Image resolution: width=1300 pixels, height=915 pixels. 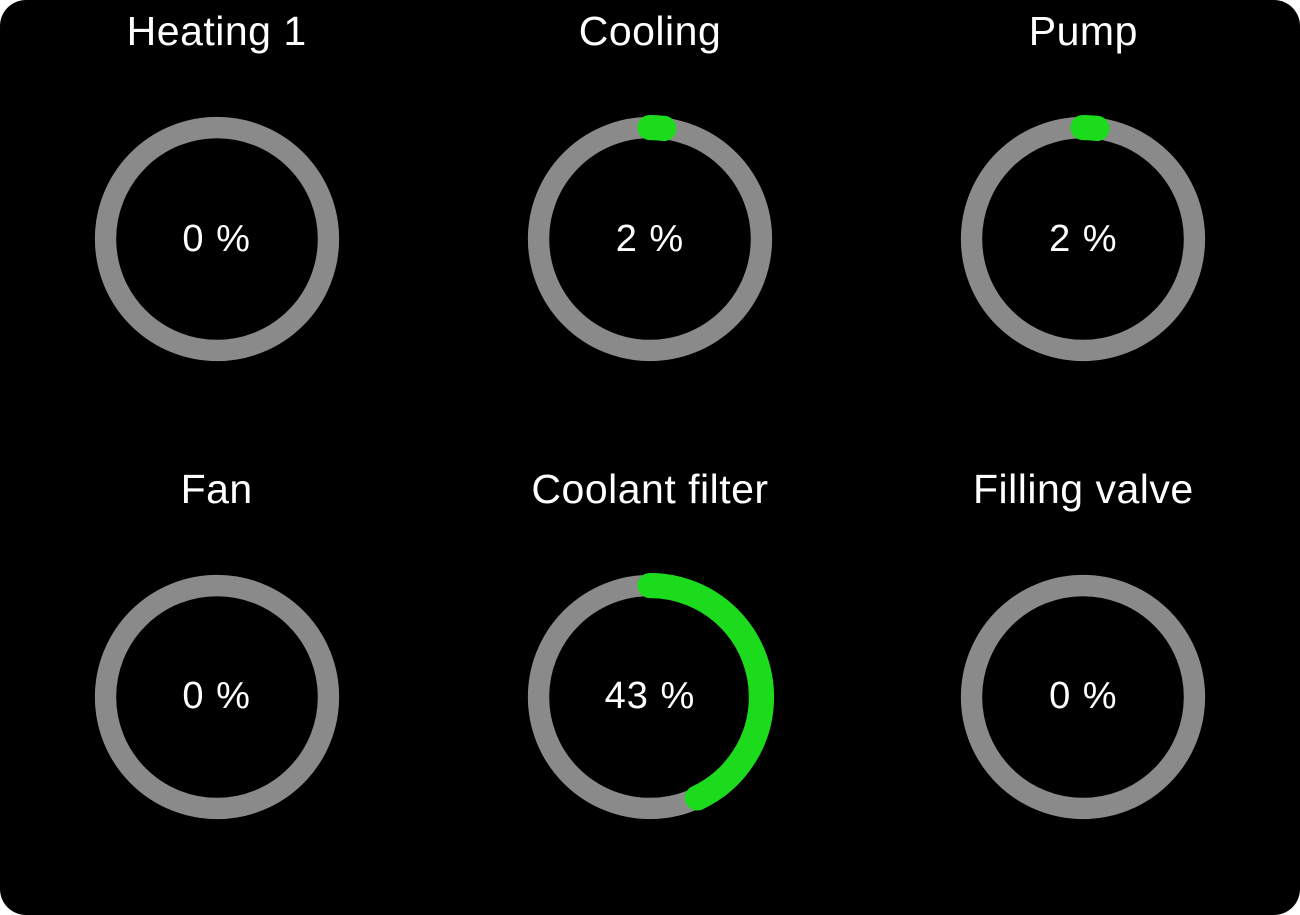 What do you see at coordinates (650, 488) in the screenshot?
I see `gauge-title: Coolant filter` at bounding box center [650, 488].